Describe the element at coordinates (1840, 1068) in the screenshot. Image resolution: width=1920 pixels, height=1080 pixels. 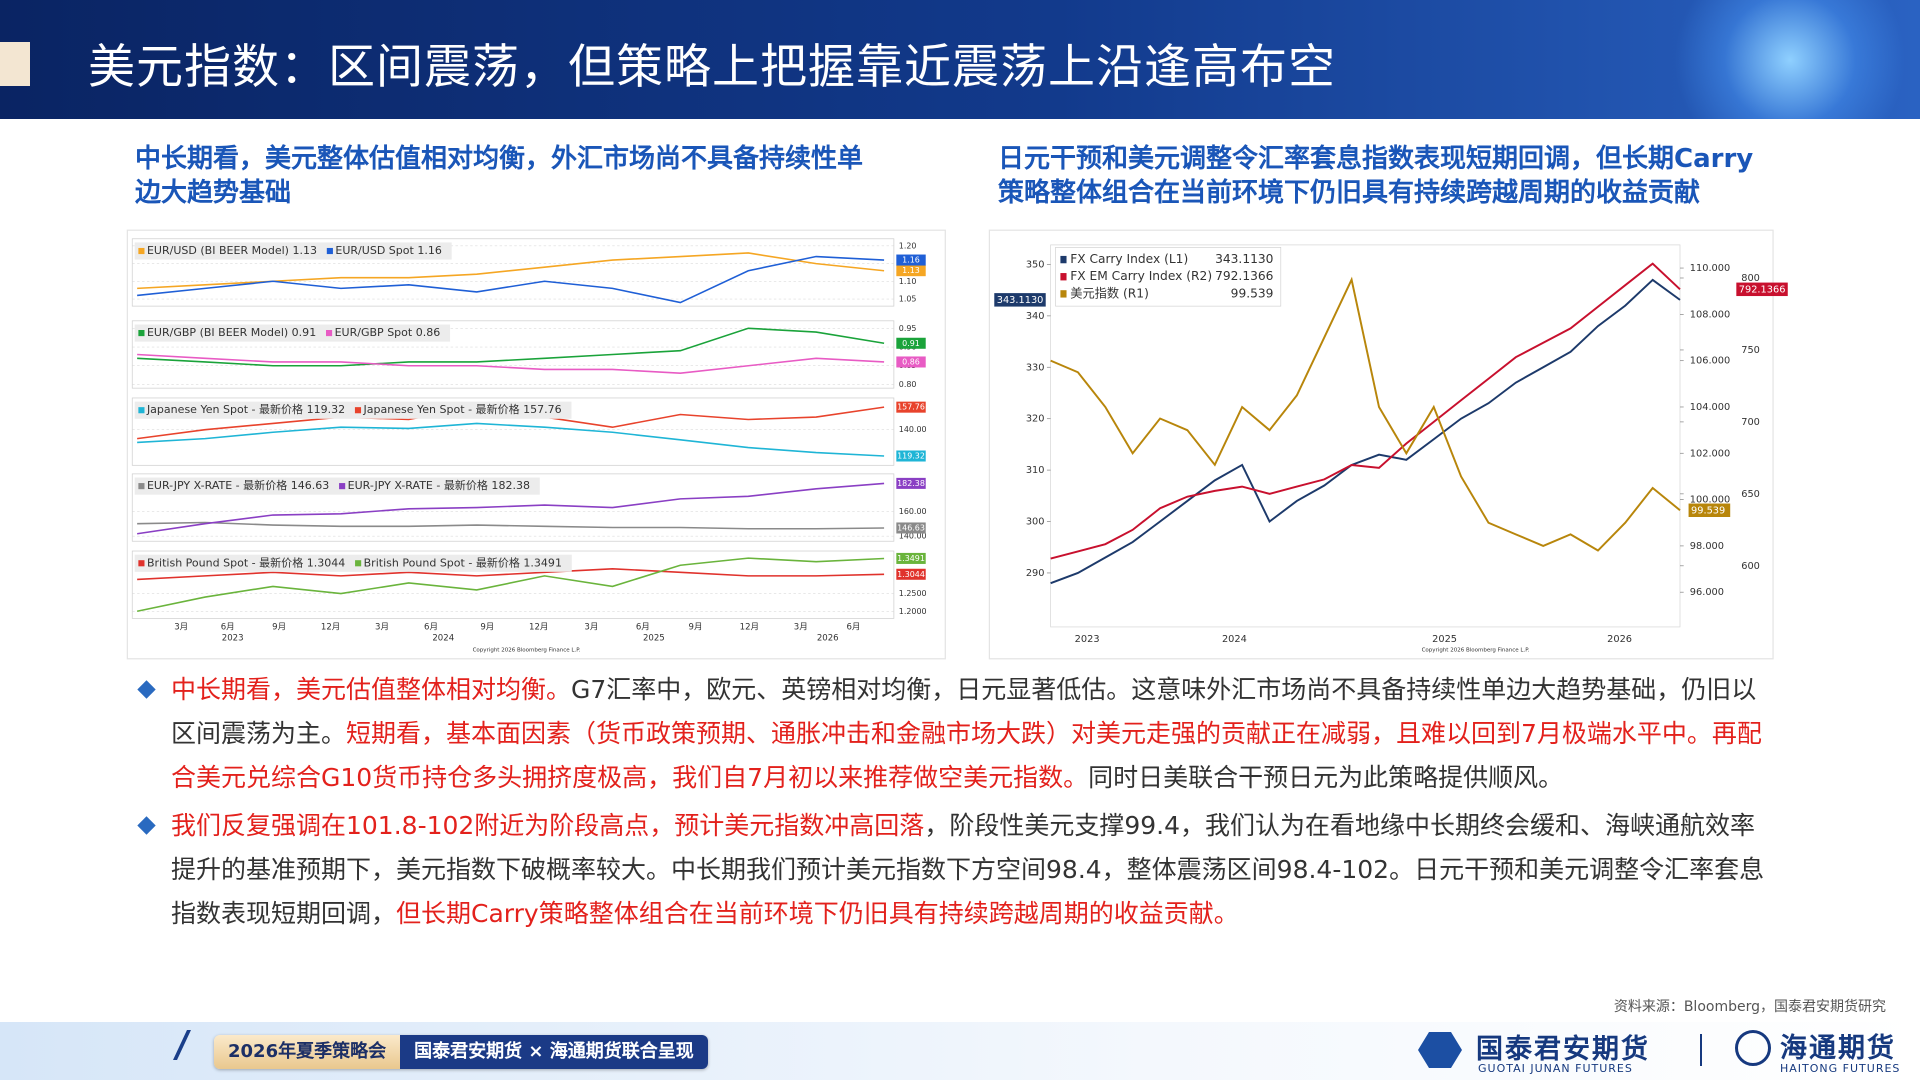
I see `logo2-english: HAITONG FUTURES` at that location.